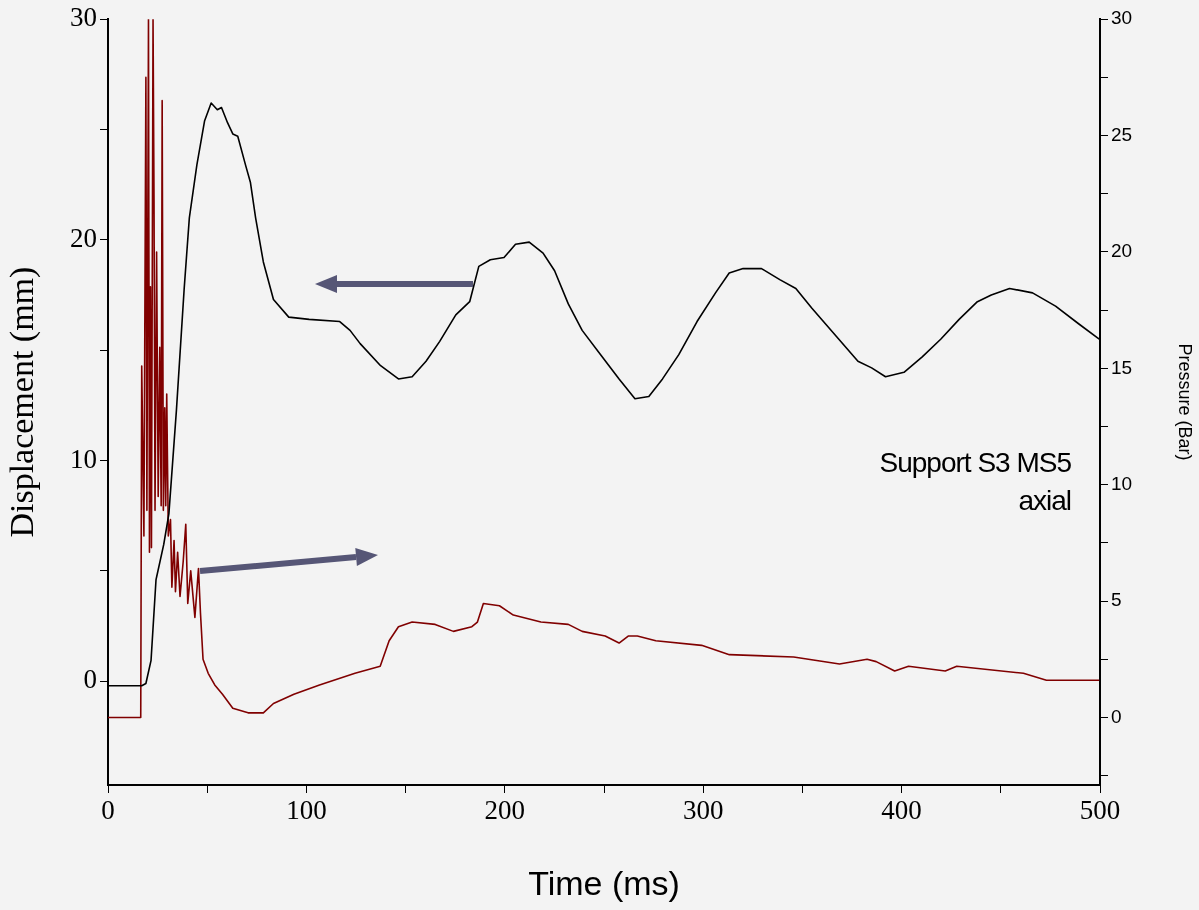 The image size is (1199, 910). I want to click on y2-tick-label: 10, so click(1122, 483).